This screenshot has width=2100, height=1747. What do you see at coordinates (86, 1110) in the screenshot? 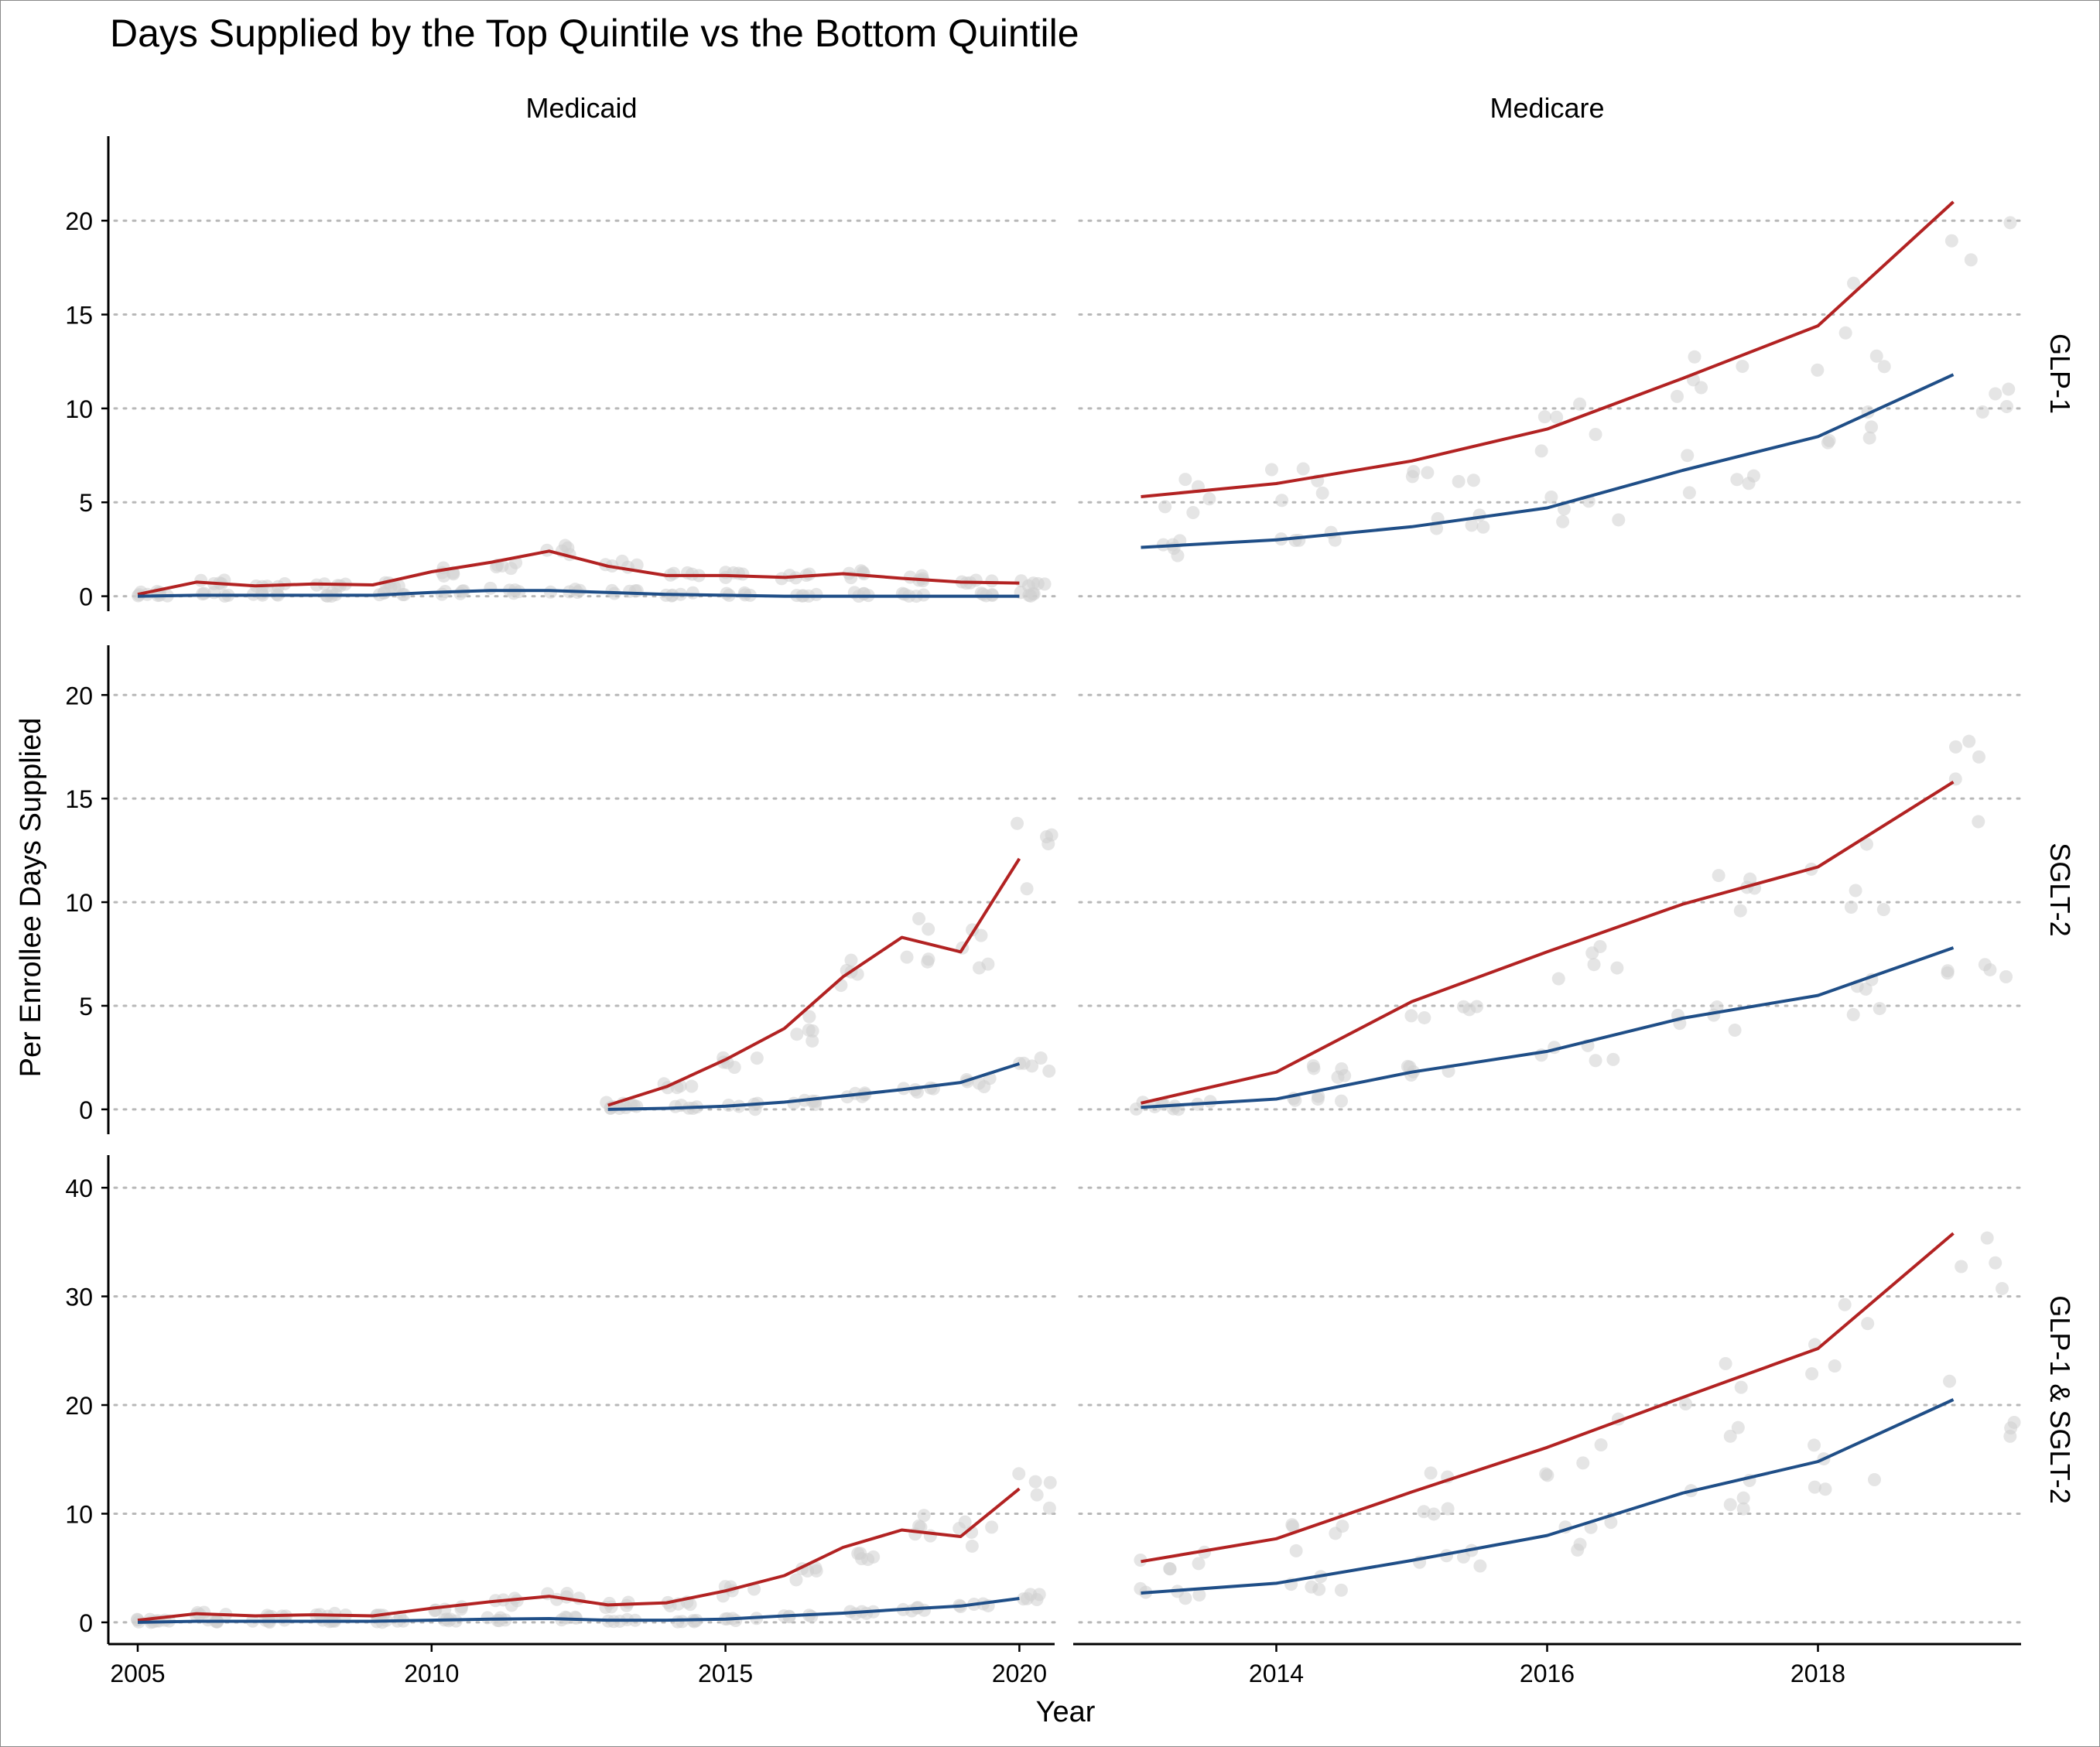
I see `y-tick-label: 0` at bounding box center [86, 1110].